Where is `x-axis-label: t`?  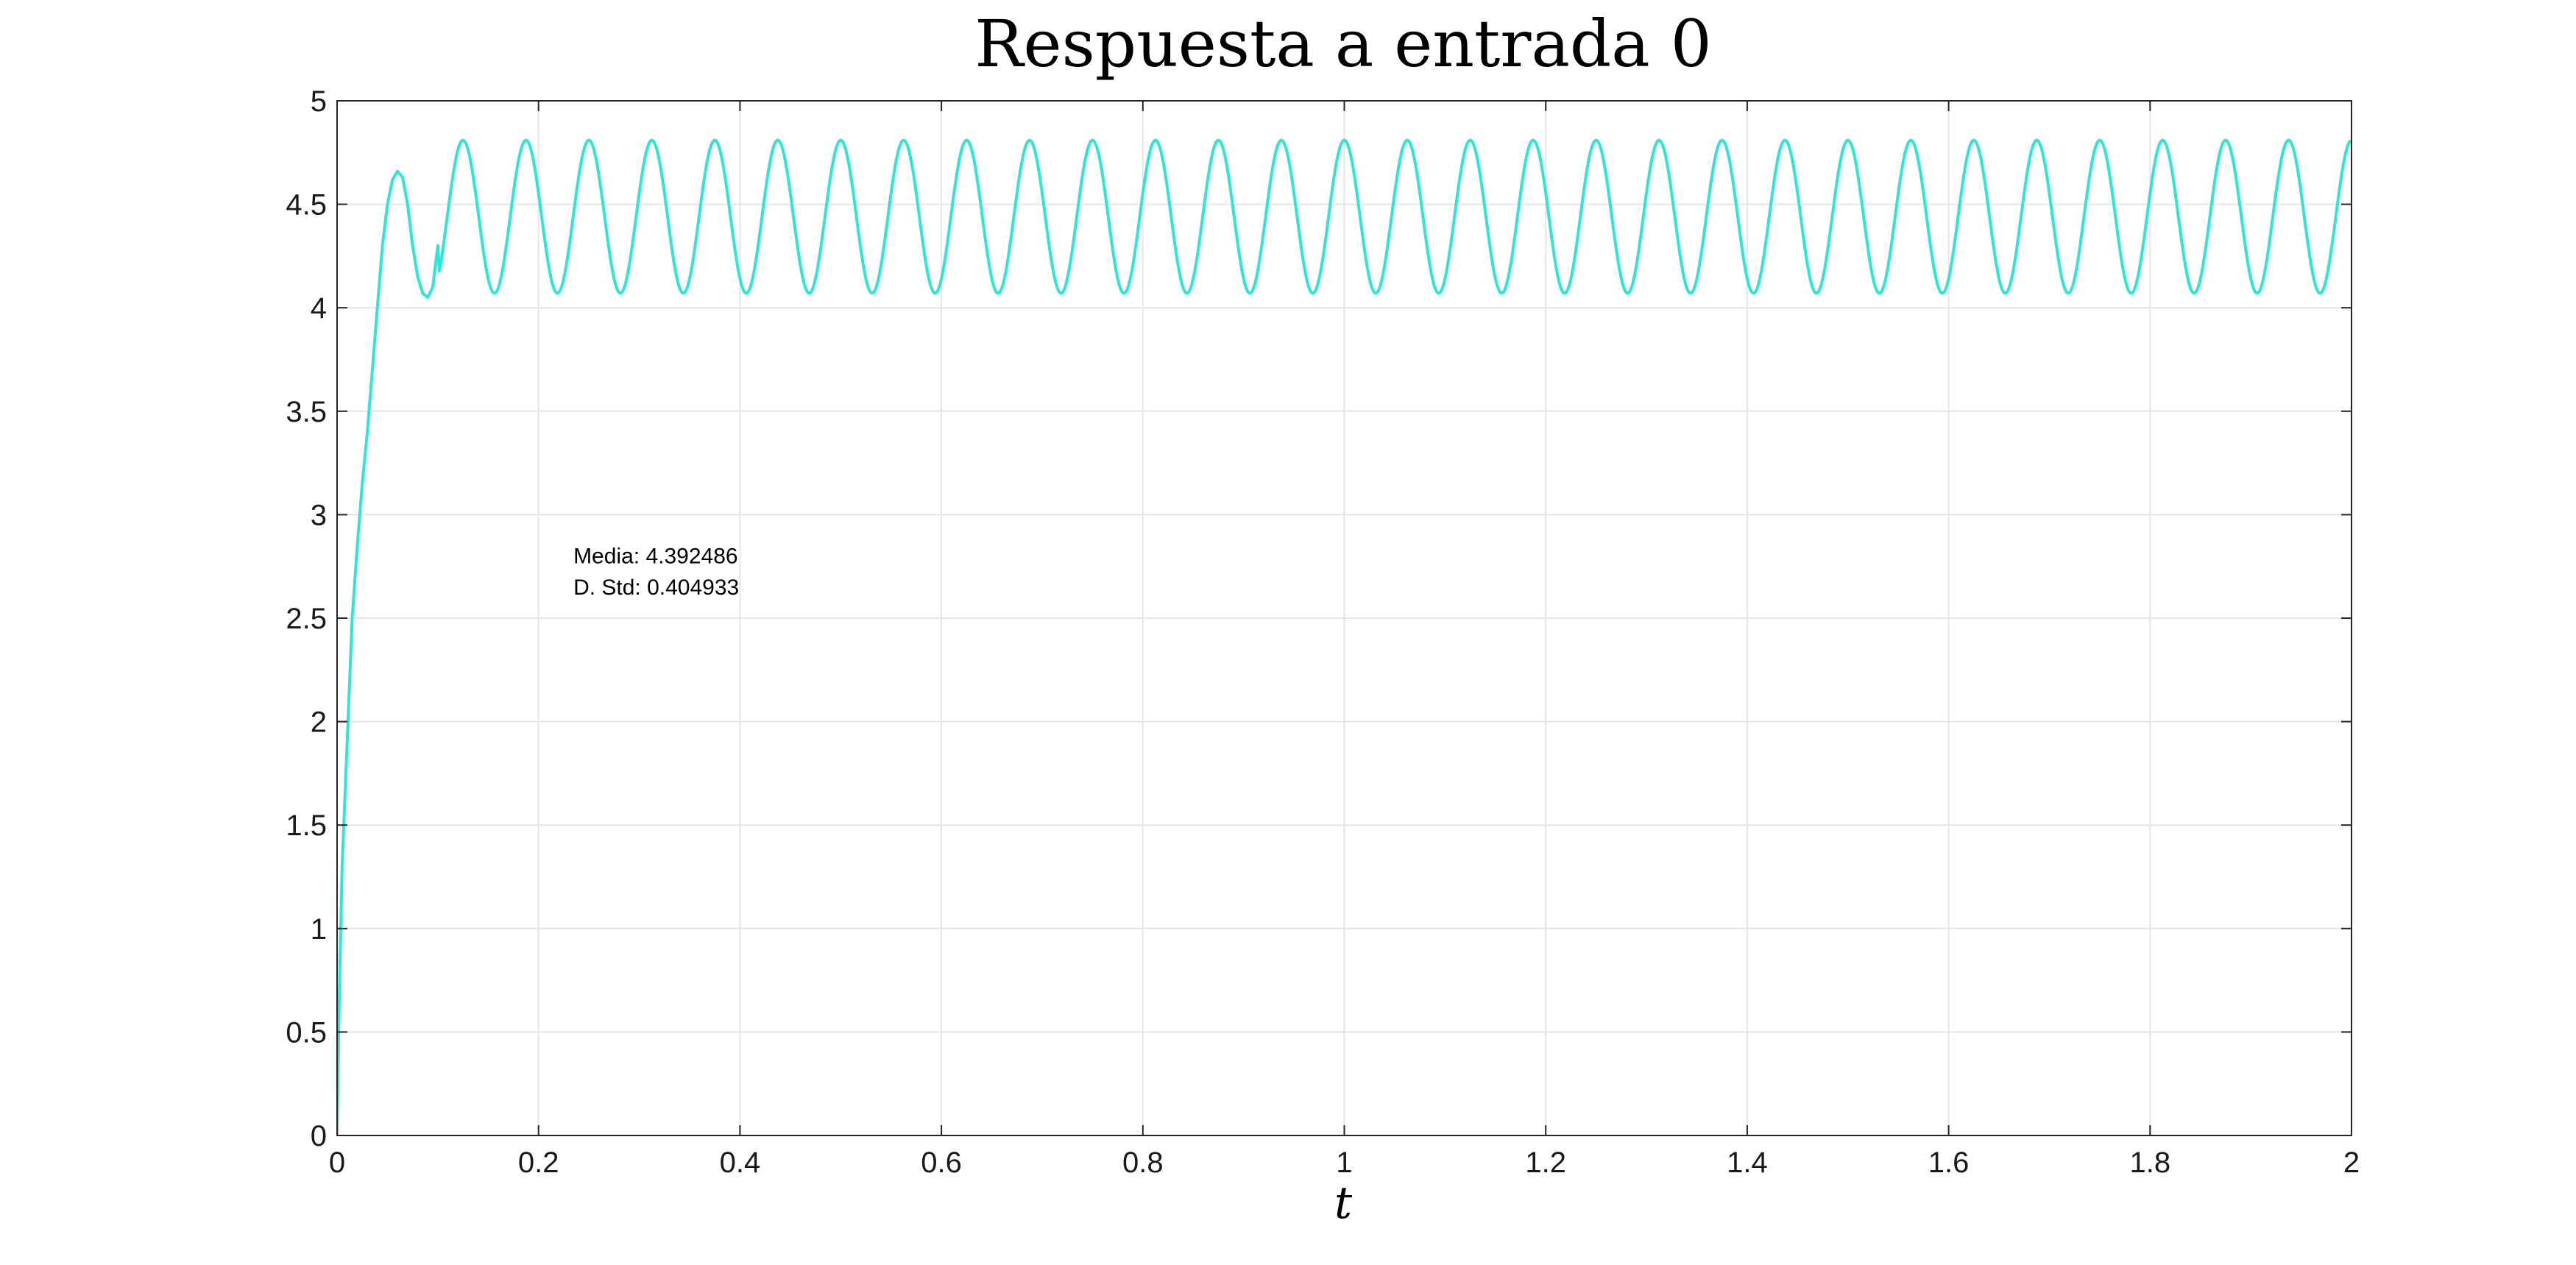
x-axis-label: t is located at coordinates (1343, 1203).